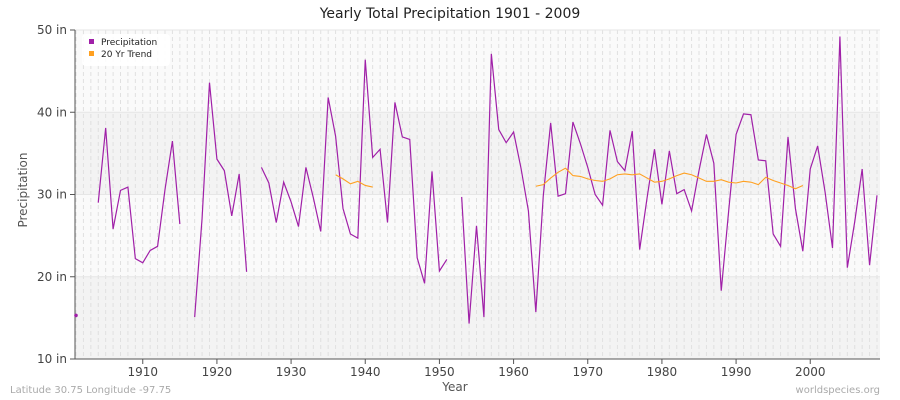 The image size is (900, 400). Describe the element at coordinates (91, 390) in the screenshot. I see `location-caption: Latitude 30.75 Longitude -97.75` at that location.